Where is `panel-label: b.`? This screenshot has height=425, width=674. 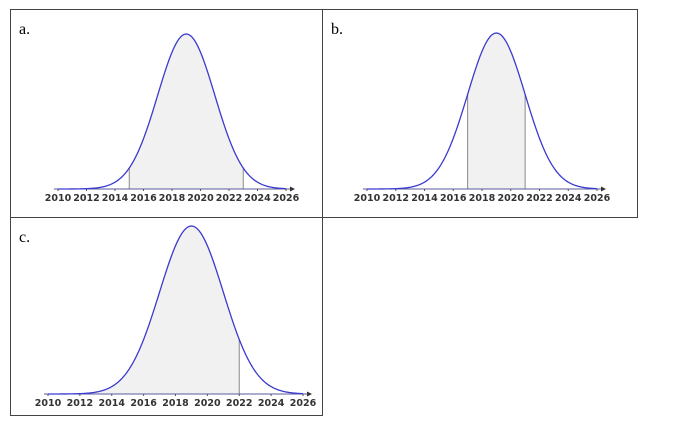 panel-label: b. is located at coordinates (337, 29).